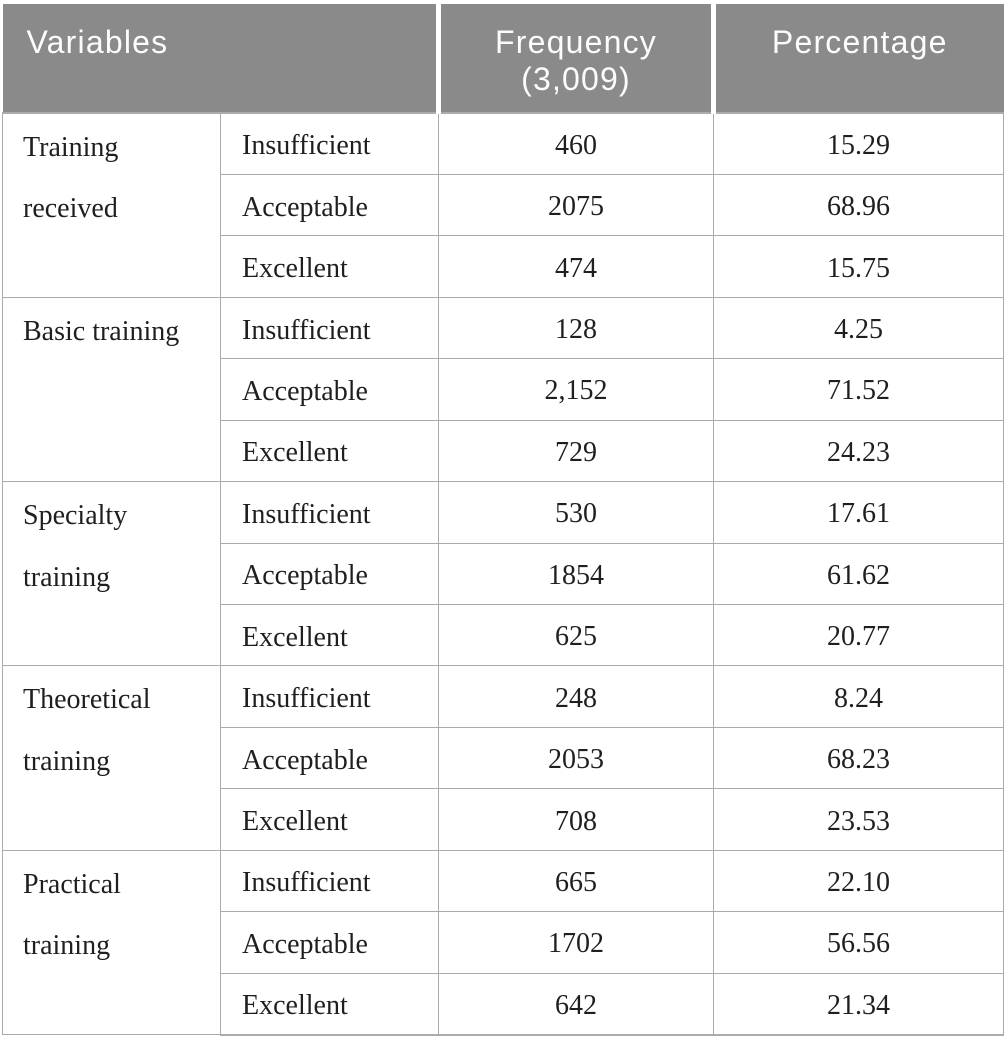  Describe the element at coordinates (858, 819) in the screenshot. I see `percentage-cell: 23.53` at that location.